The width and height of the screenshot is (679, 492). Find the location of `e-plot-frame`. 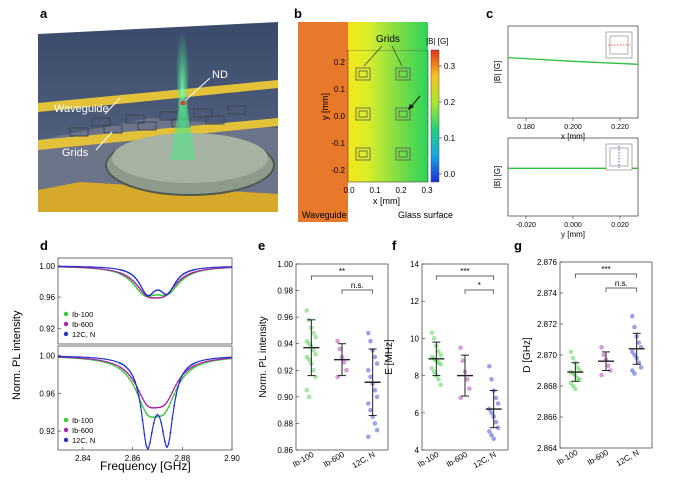

e-plot-frame is located at coordinates (342, 357).